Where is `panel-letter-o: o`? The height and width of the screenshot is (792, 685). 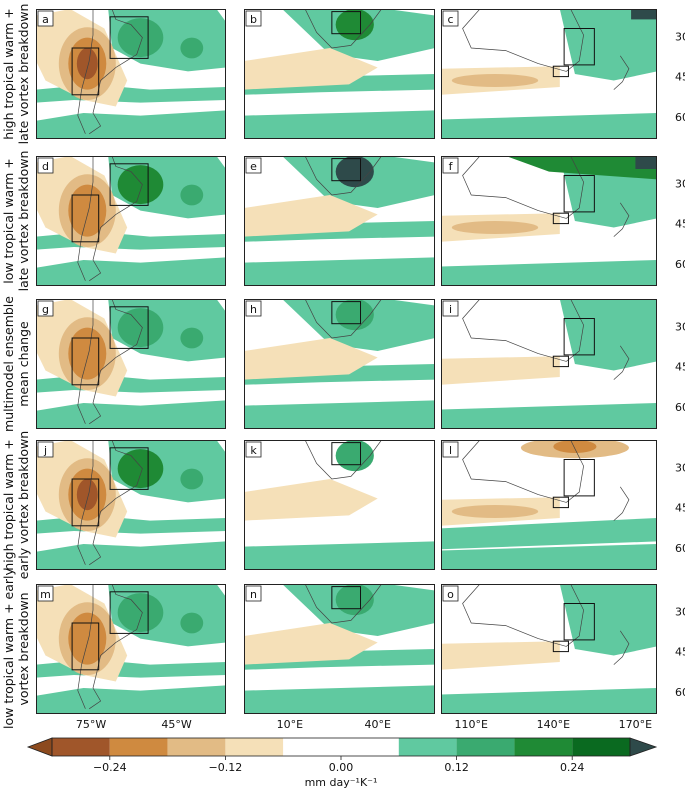 panel-letter-o: o is located at coordinates (450, 594).